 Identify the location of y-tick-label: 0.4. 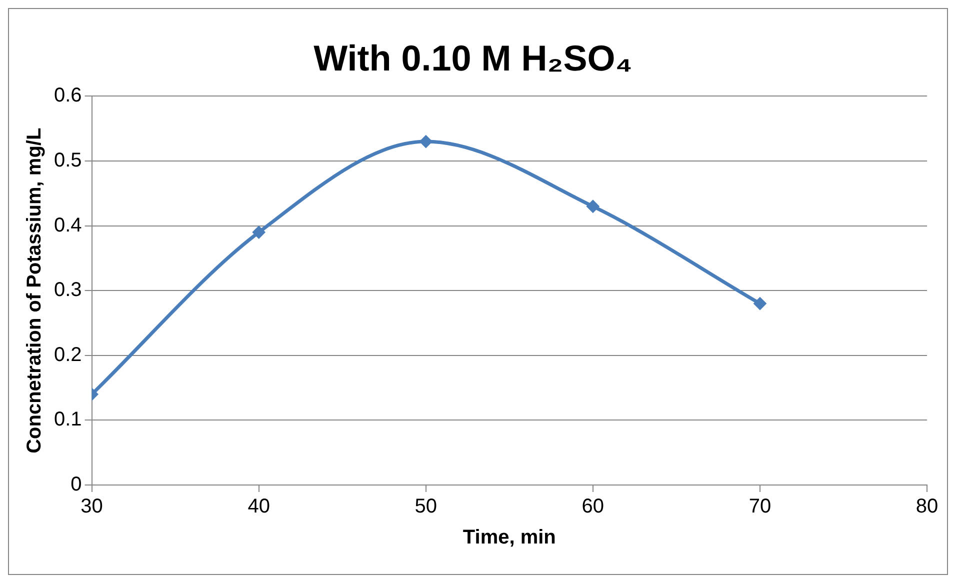
(68, 225).